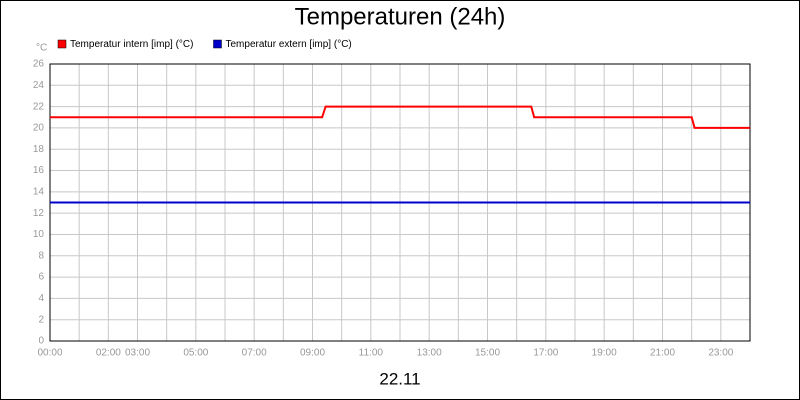  I want to click on y-tick-label: 24, so click(39, 85).